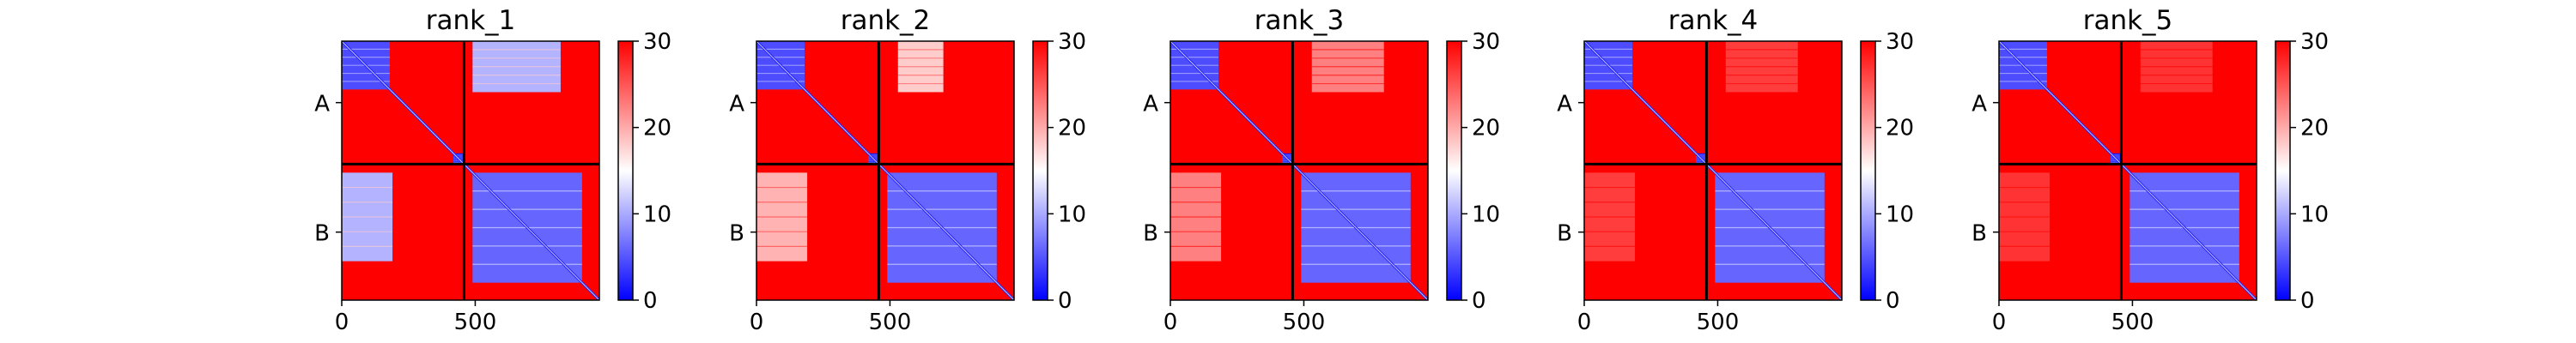 The width and height of the screenshot is (2576, 343). Describe the element at coordinates (1714, 20) in the screenshot. I see `panel-title: rank_4` at that location.